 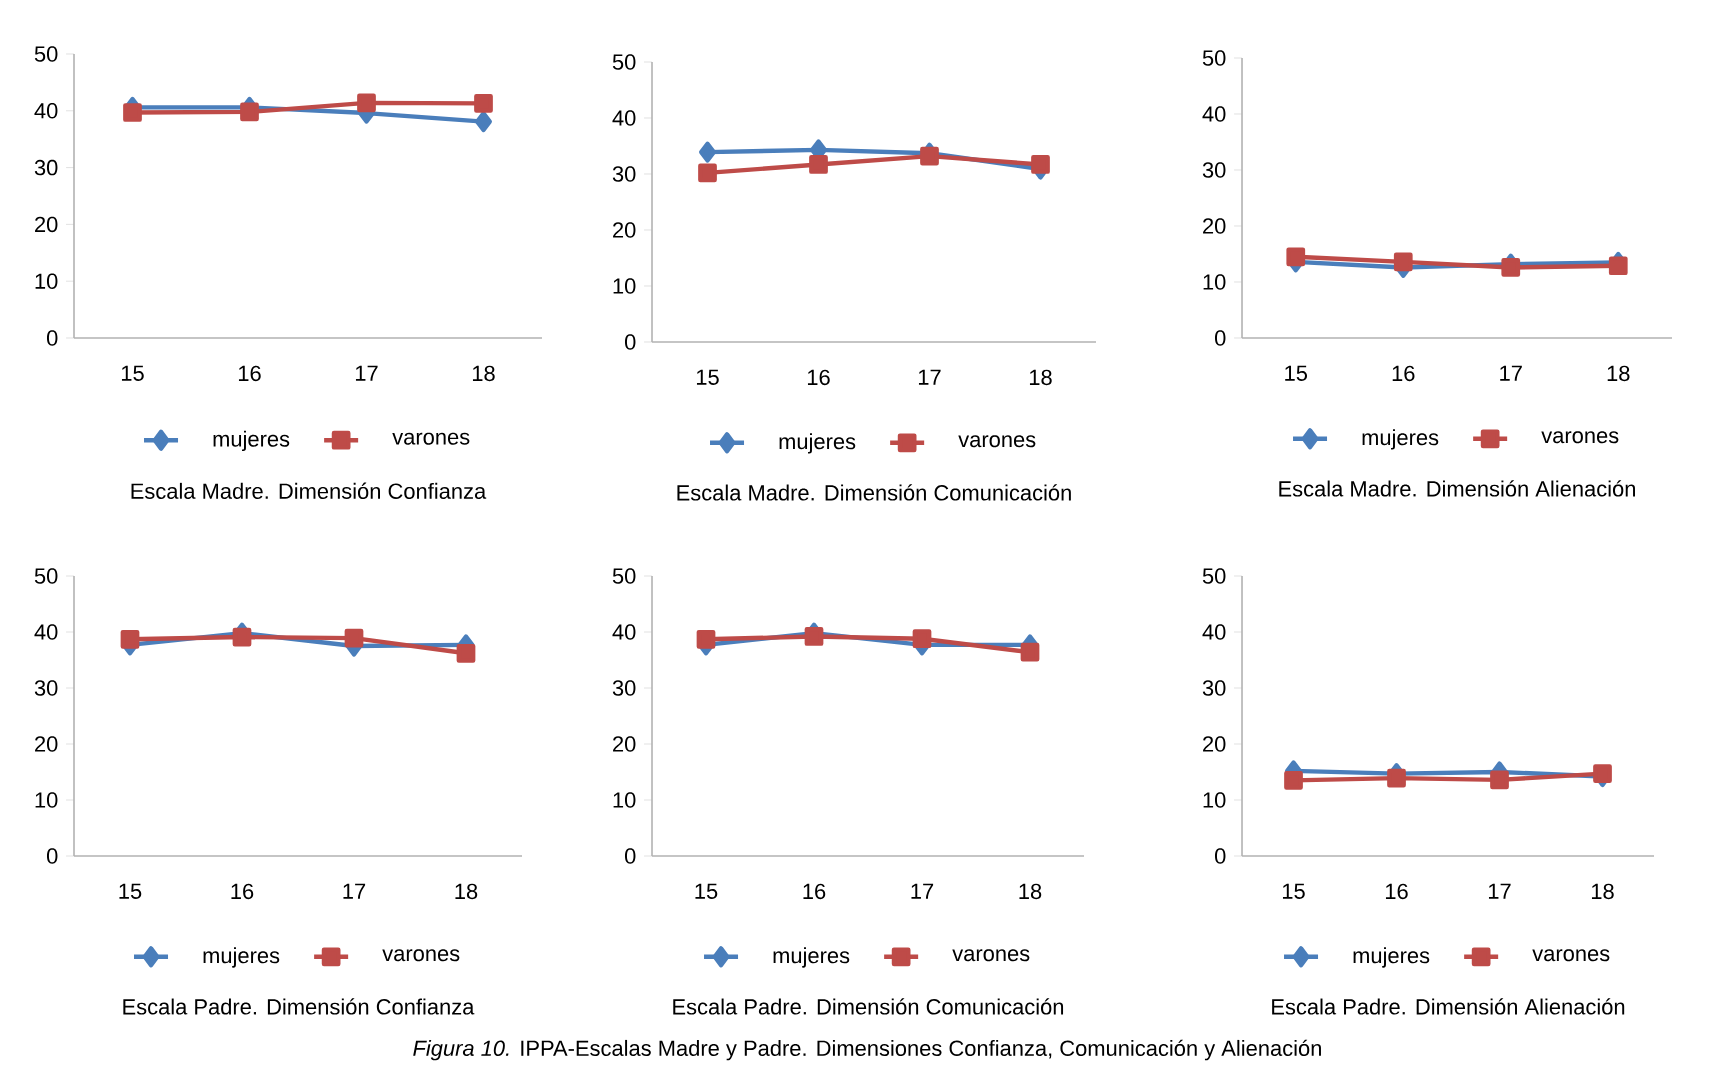 I want to click on text: Escala Padre. Dimensión Alienación, so click(x=1448, y=1006).